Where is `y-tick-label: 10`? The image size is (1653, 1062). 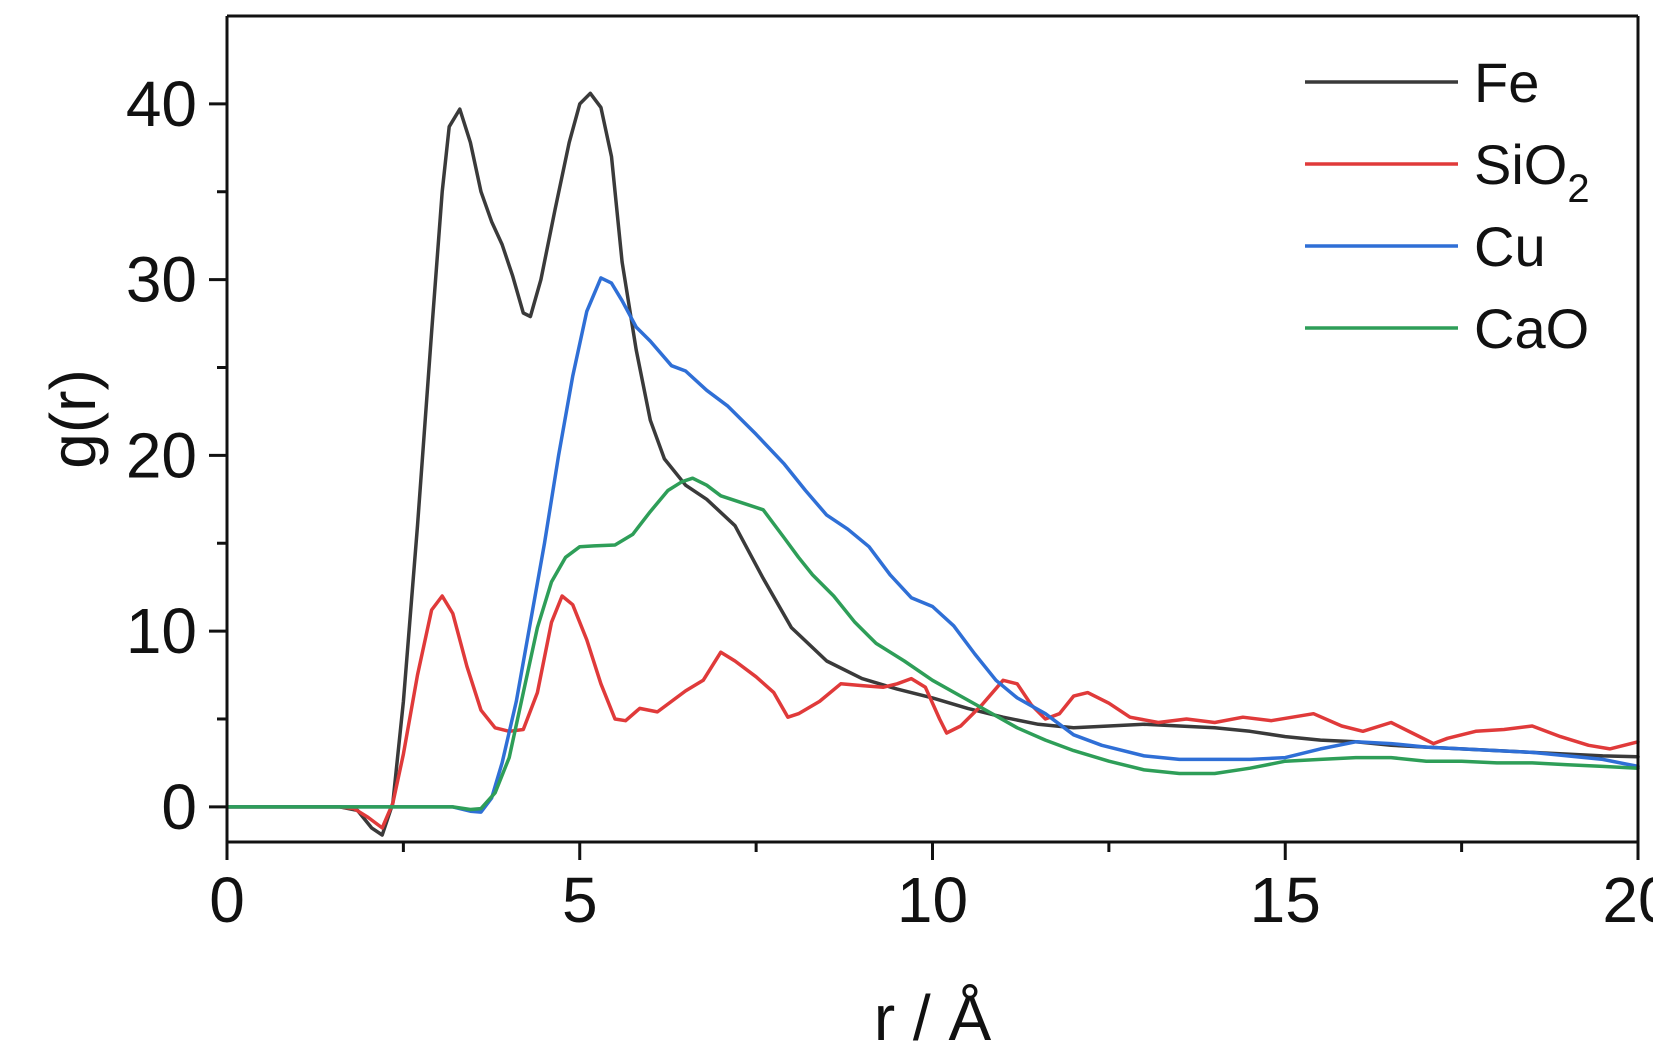
y-tick-label: 10 is located at coordinates (161, 631).